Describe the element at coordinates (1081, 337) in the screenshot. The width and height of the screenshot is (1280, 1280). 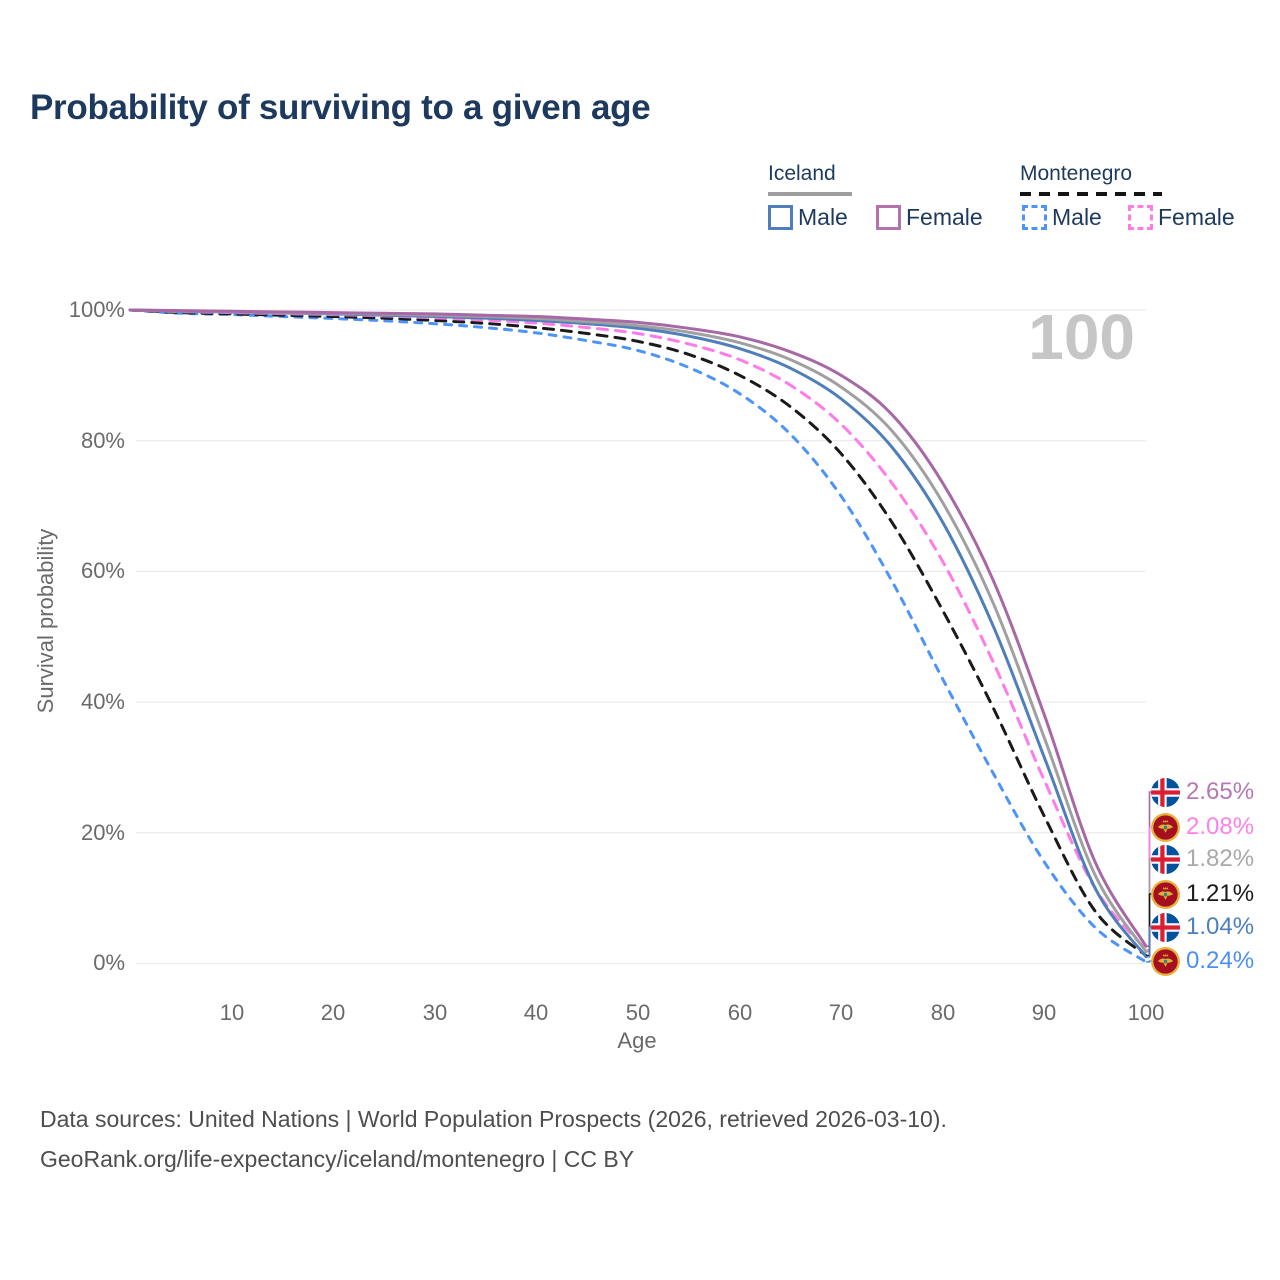
I see `age-watermark: 100` at that location.